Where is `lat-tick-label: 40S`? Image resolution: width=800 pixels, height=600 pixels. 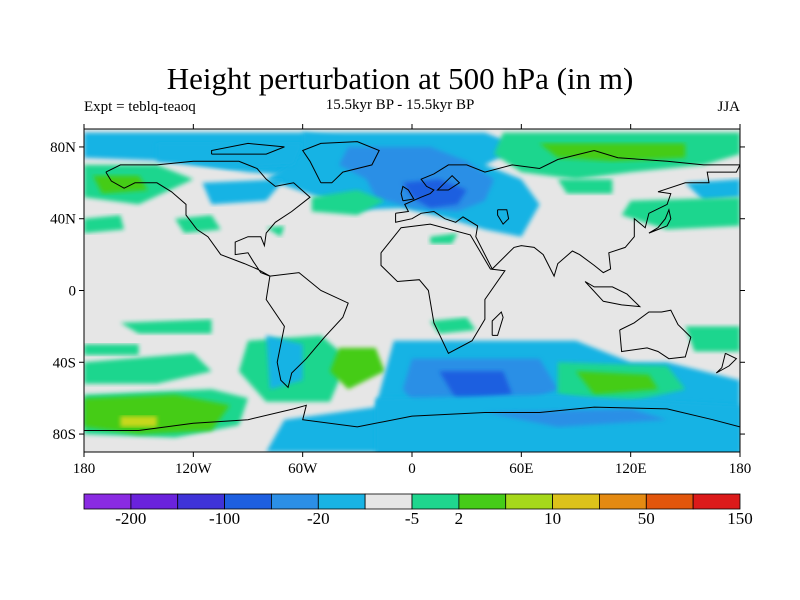
lat-tick-label: 40S is located at coordinates (64, 363).